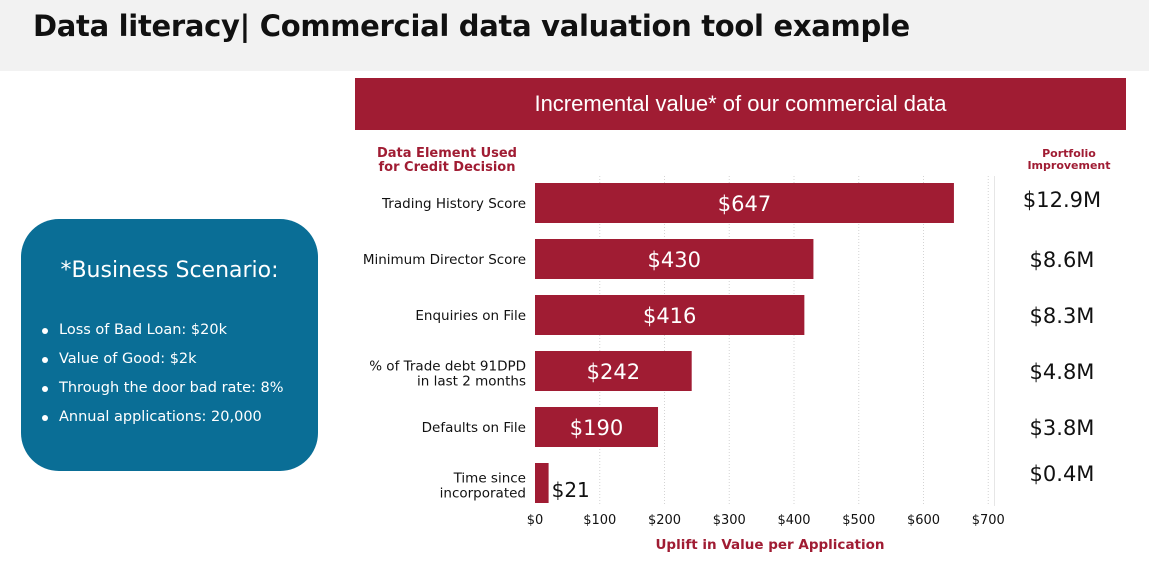  Describe the element at coordinates (1062, 428) in the screenshot. I see `portfolio-value: $3.8M` at that location.